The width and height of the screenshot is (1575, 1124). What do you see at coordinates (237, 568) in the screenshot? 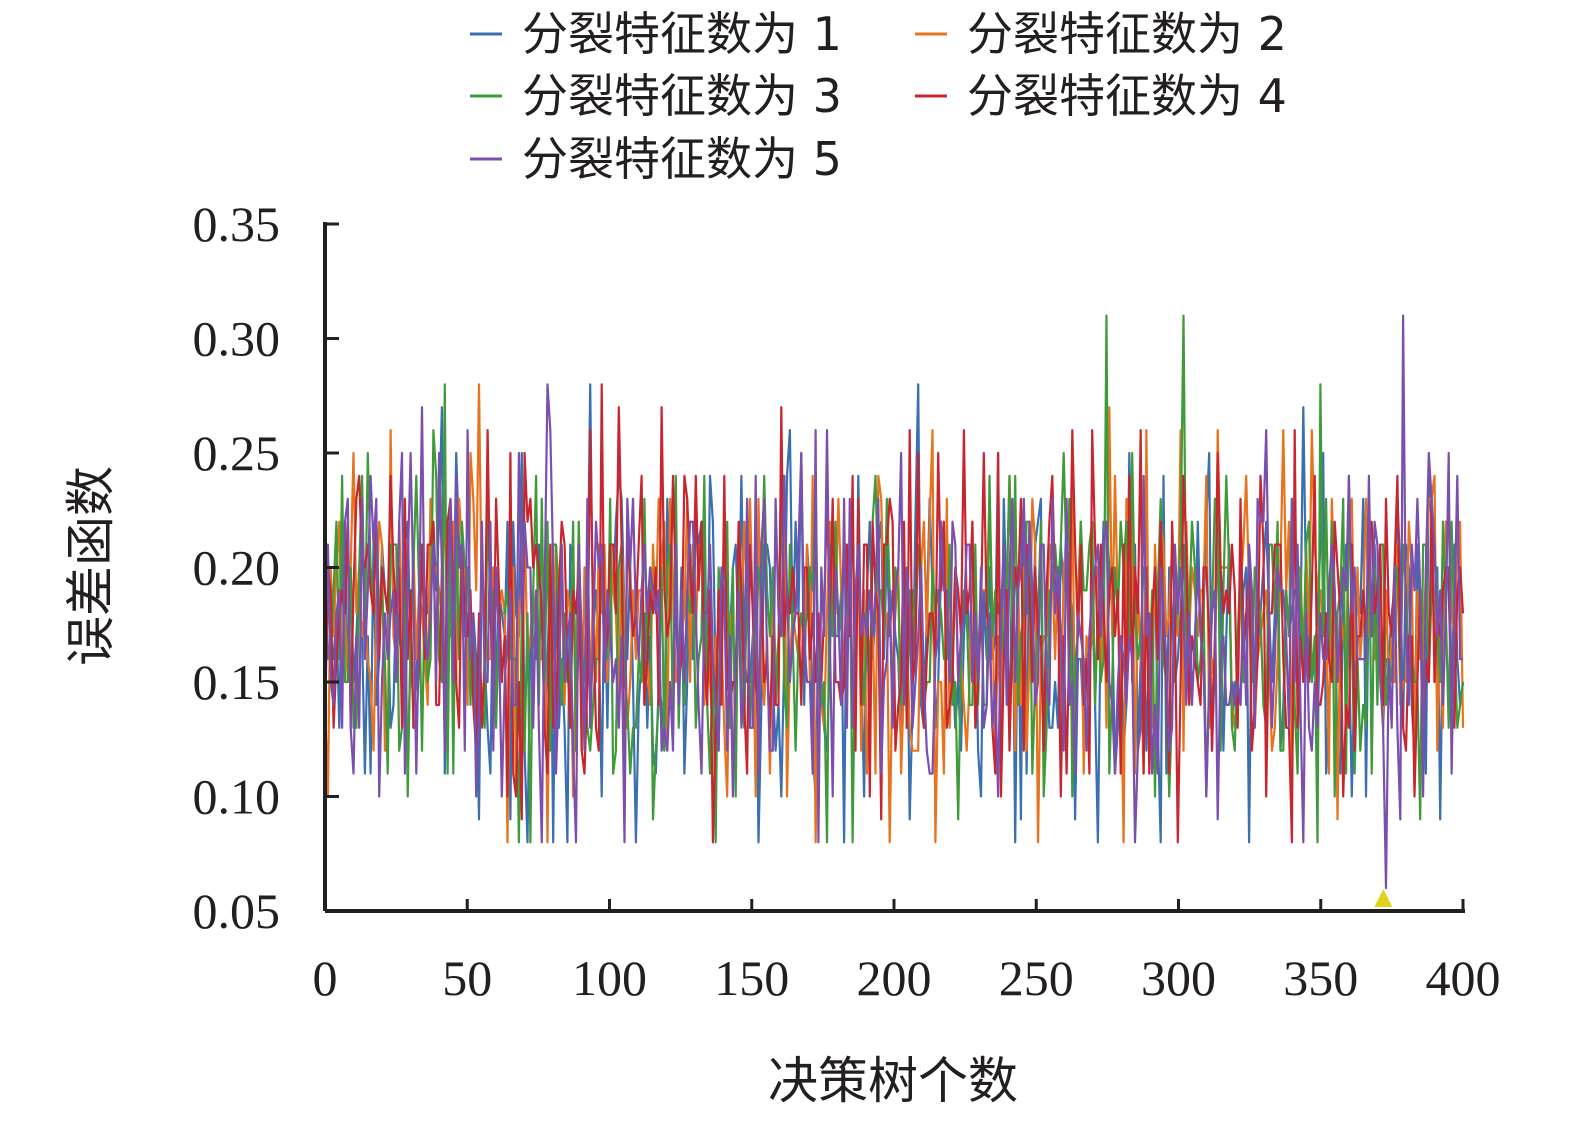
I see `y-tick-label: 0.20` at bounding box center [237, 568].